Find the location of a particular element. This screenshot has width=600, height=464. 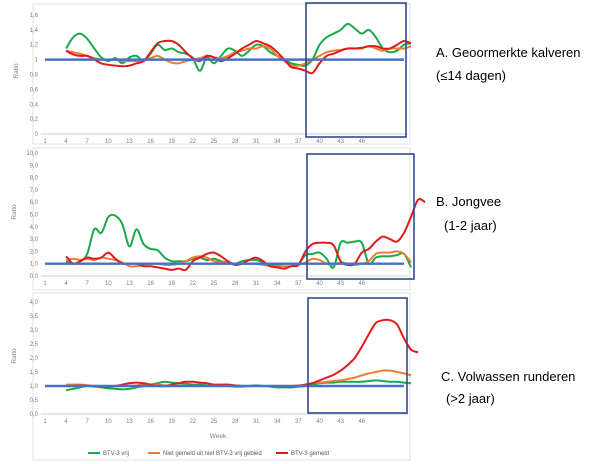

panel-b-ytick: 0,0 is located at coordinates (34, 277).